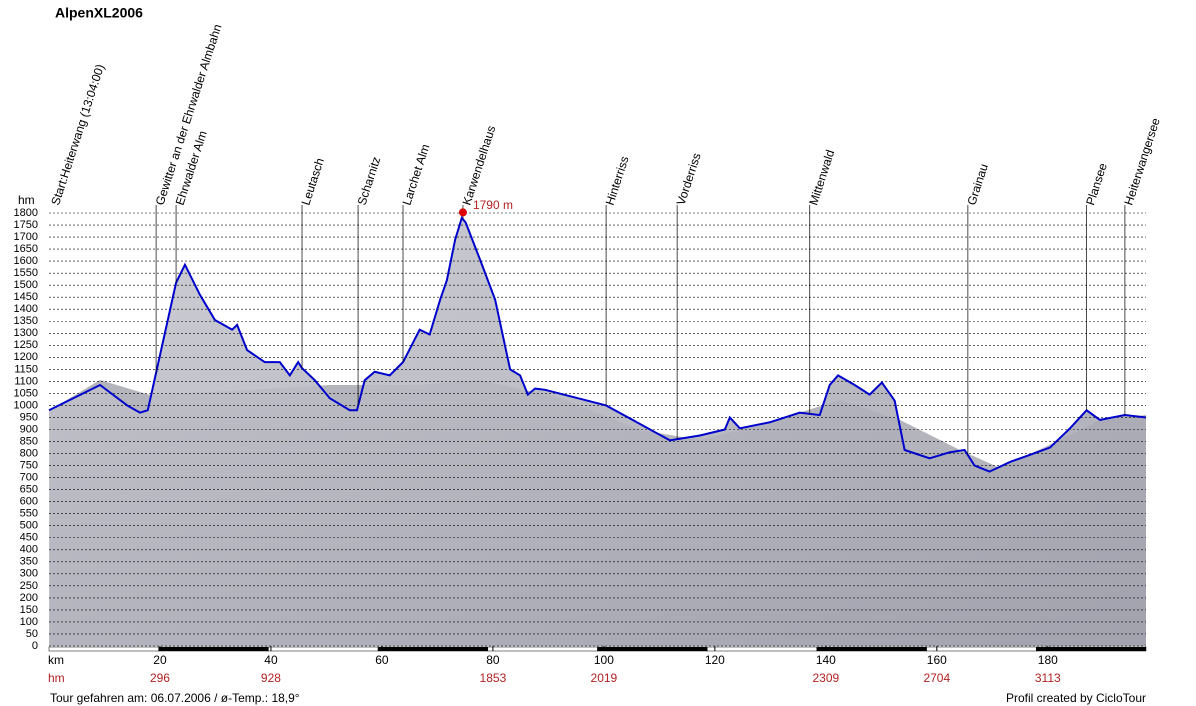  I want to click on x-tick-label: 120, so click(715, 660).